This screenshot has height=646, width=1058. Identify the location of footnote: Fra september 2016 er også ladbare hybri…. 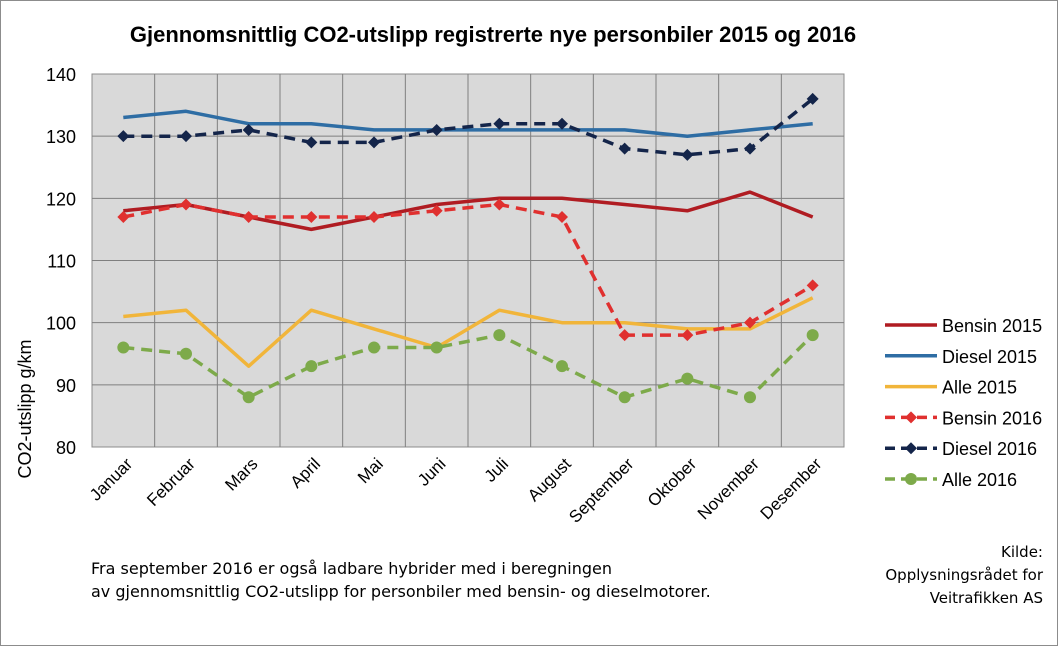
(401, 580).